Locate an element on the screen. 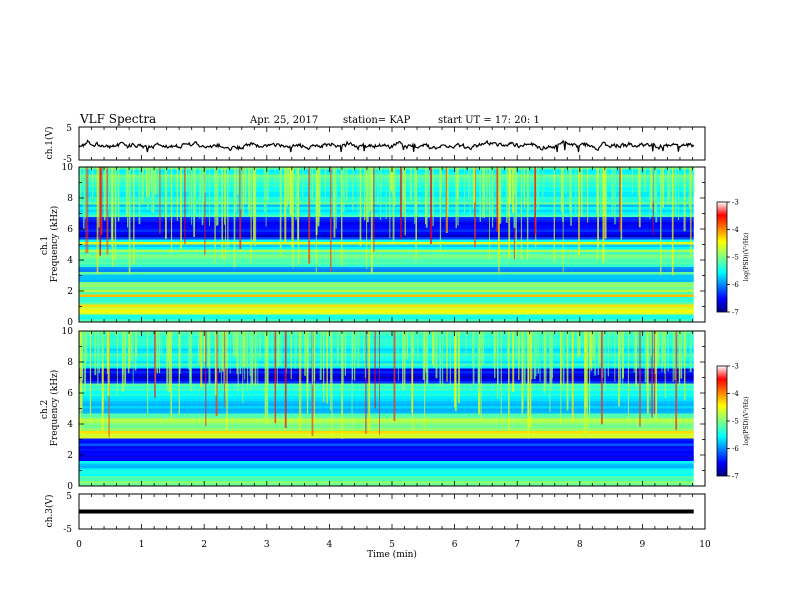  ch2-spec-ylabel-channel: ch.2 is located at coordinates (45, 409).